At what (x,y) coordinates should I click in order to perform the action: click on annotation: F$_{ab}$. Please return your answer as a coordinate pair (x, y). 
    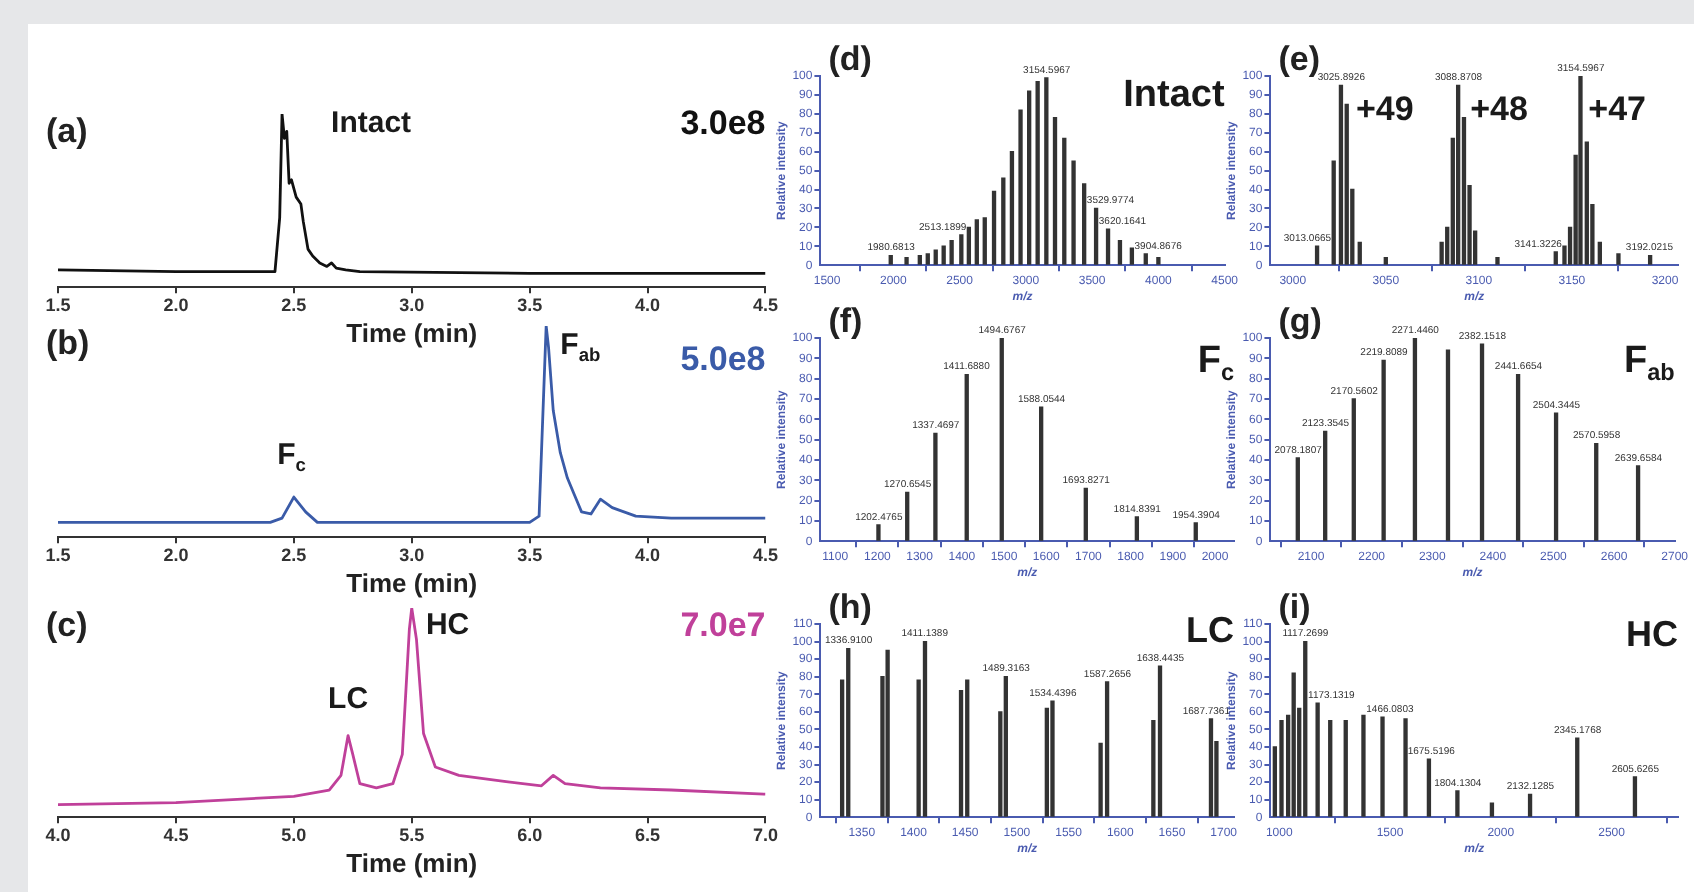
    Looking at the image, I should click on (580, 346).